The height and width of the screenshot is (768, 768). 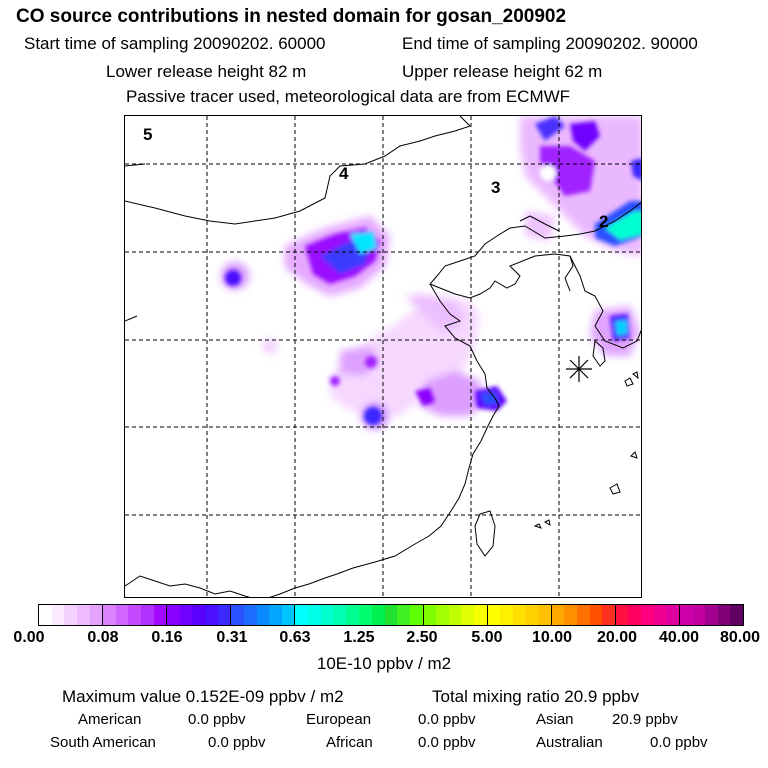 What do you see at coordinates (740, 637) in the screenshot?
I see `colorbar-tick: 80.00` at bounding box center [740, 637].